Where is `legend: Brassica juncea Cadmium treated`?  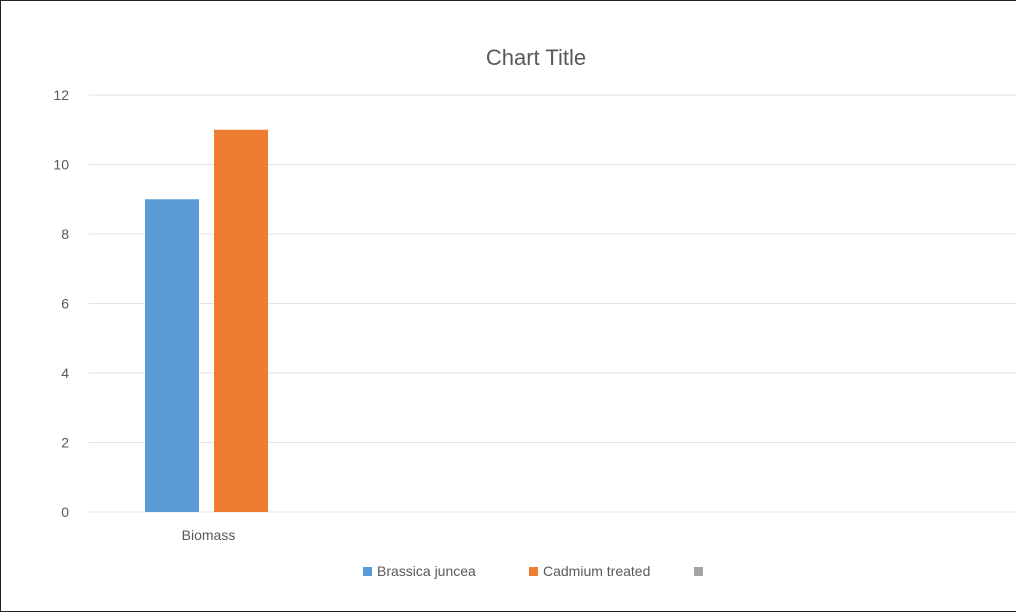 legend: Brassica juncea Cadmium treated is located at coordinates (533, 571).